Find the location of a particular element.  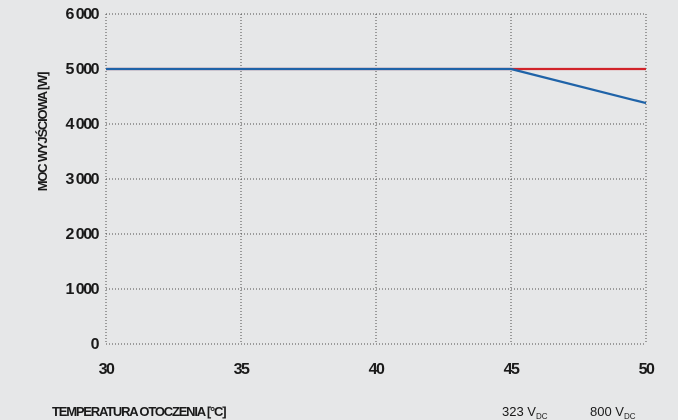

legend-sub-323v: DC is located at coordinates (542, 416).